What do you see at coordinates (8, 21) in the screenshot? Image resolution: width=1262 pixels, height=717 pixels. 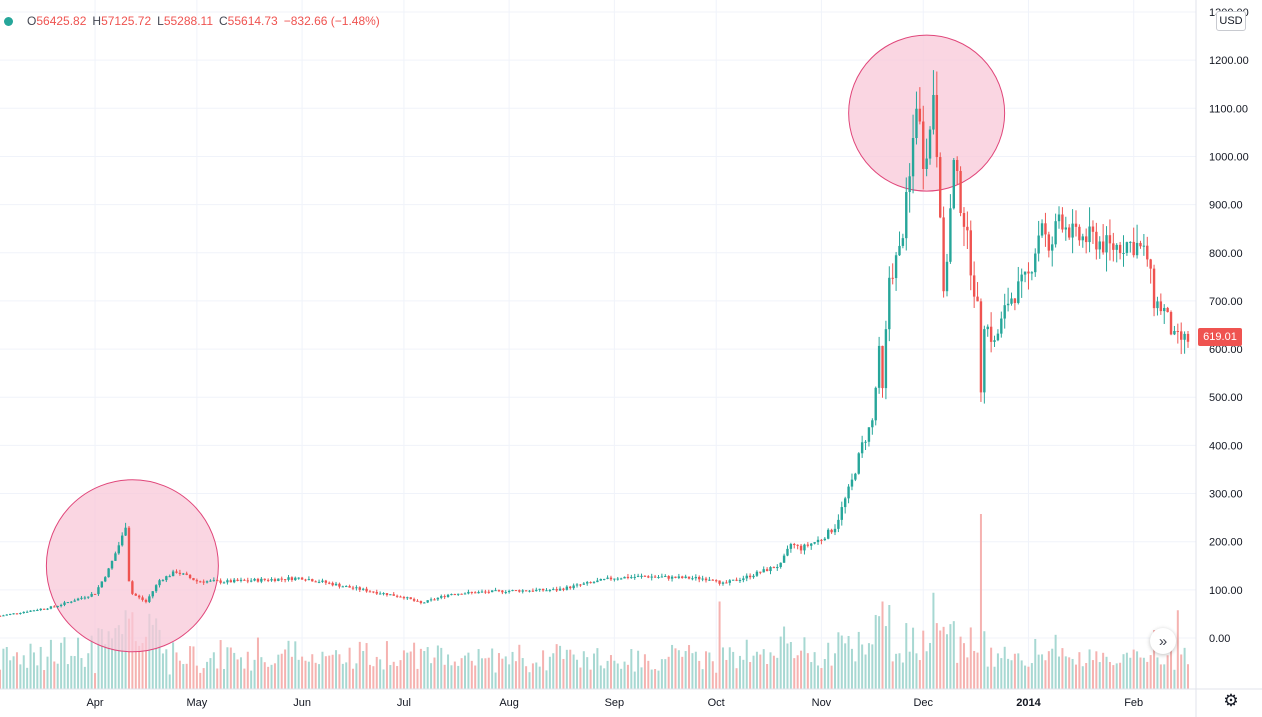 I see `status-dot` at bounding box center [8, 21].